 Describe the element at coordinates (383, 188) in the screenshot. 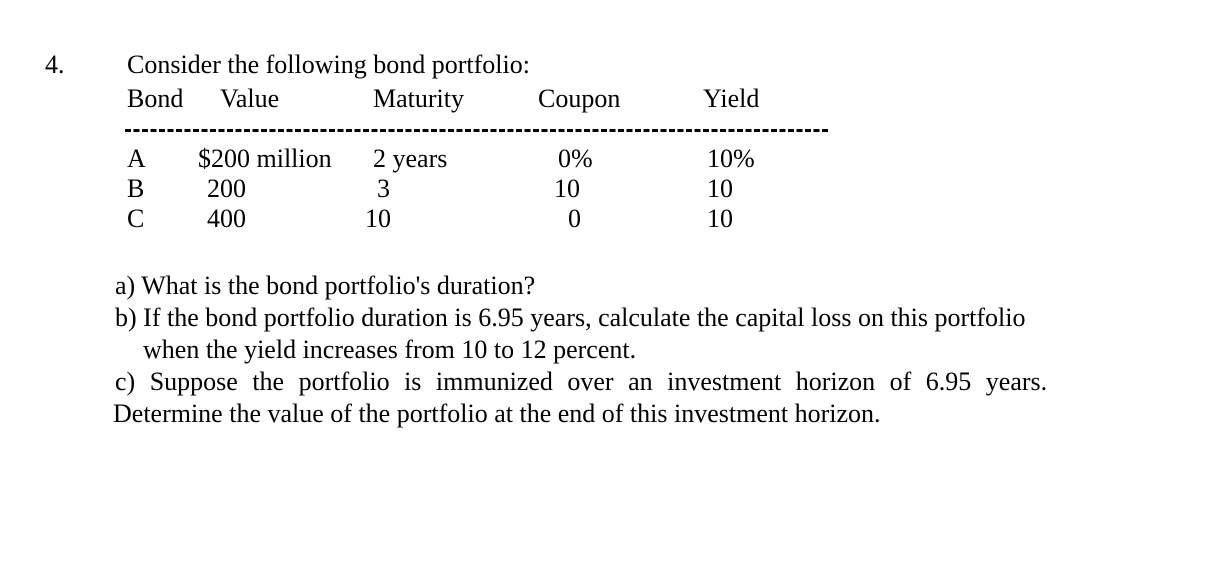

I see `cell-maturity: 3` at that location.